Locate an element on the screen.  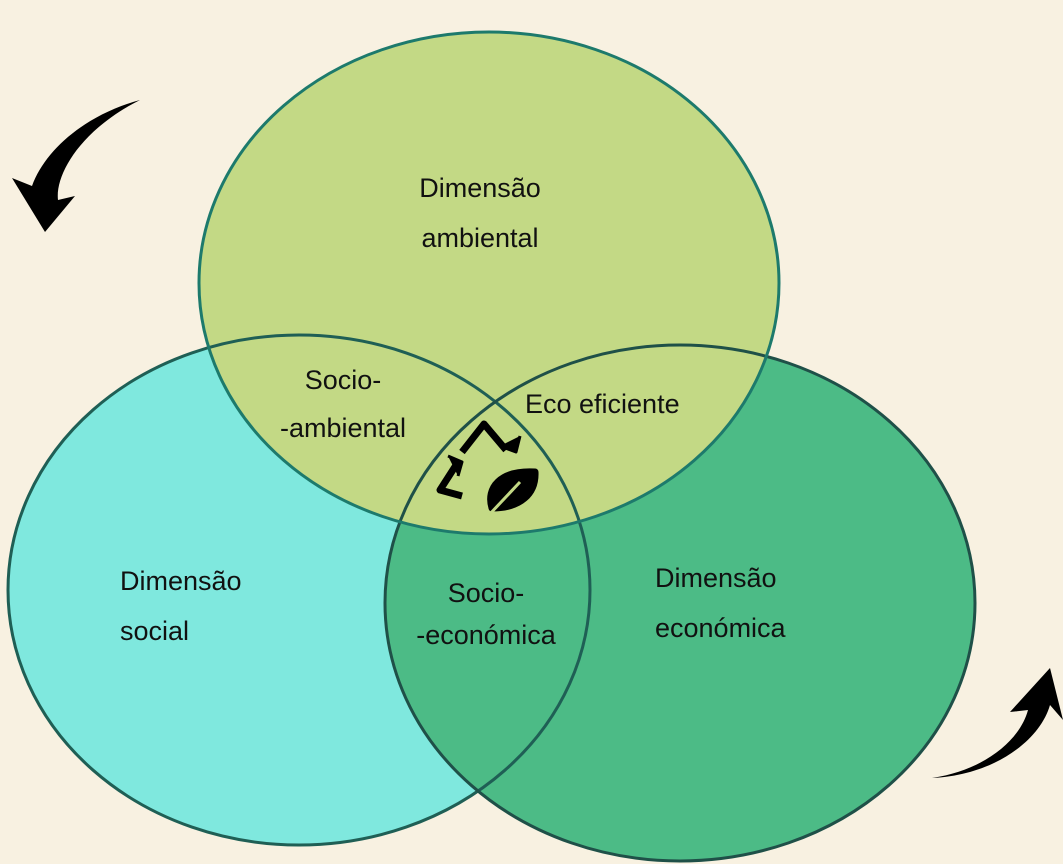
socio-environmental-label: Socio- is located at coordinates (343, 380).